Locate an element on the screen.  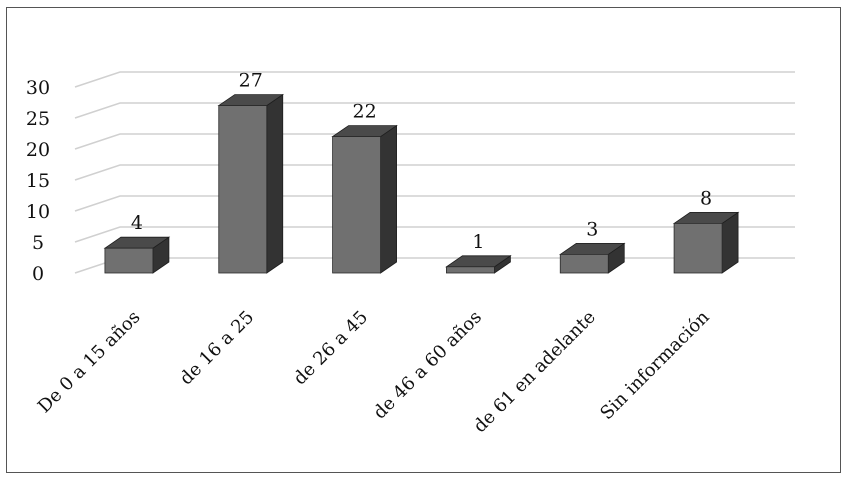
y-tick-label: 15 is located at coordinates (38, 181).